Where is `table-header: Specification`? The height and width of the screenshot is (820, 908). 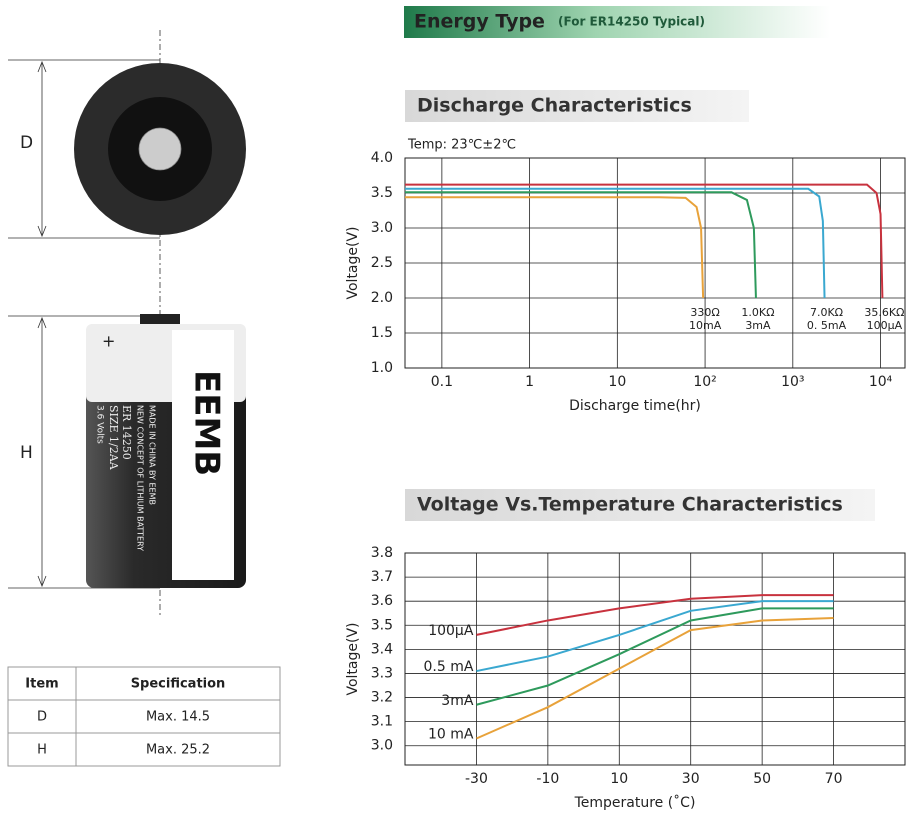 table-header: Specification is located at coordinates (178, 684).